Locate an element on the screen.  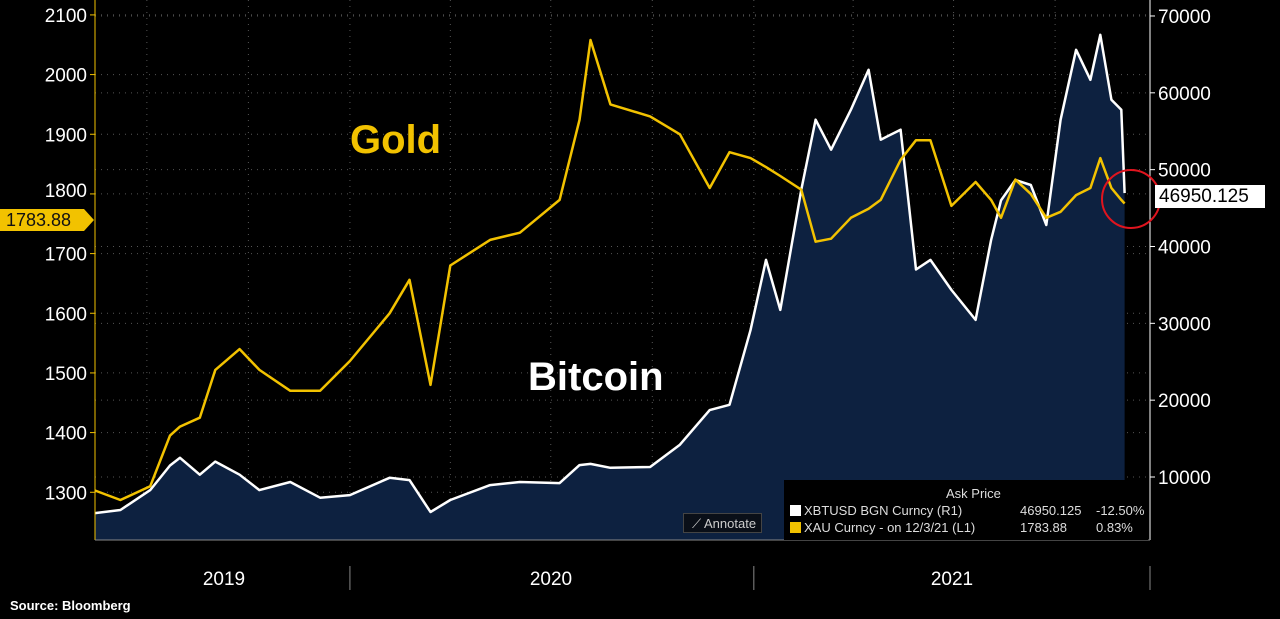
legend-change: 0.83% is located at coordinates (1114, 527).